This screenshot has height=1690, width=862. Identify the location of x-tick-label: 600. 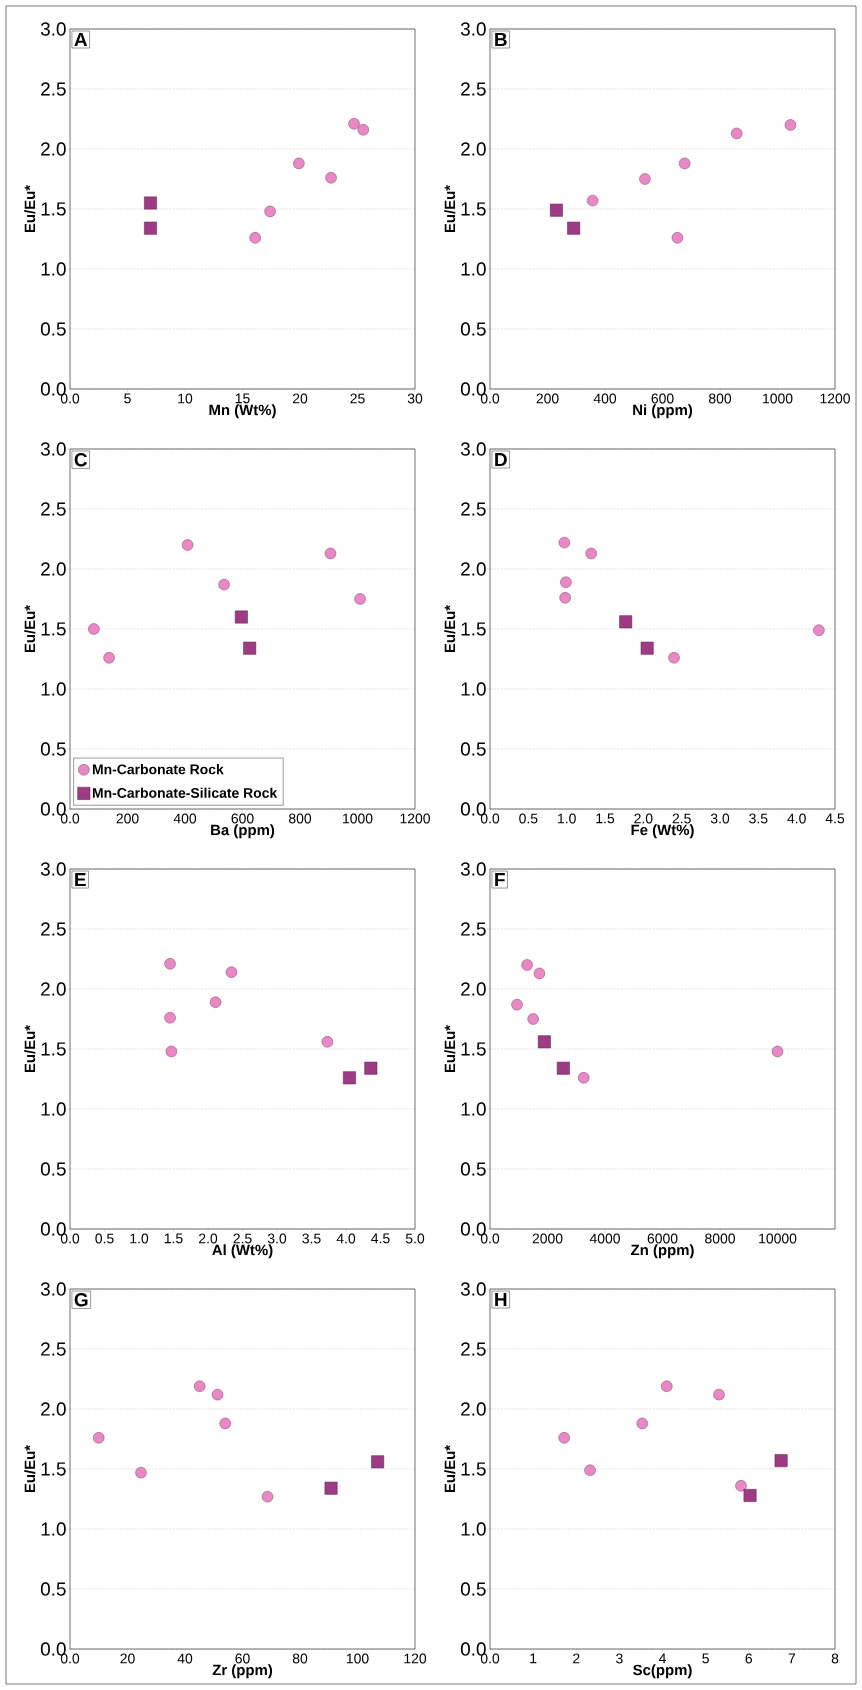
(242, 818).